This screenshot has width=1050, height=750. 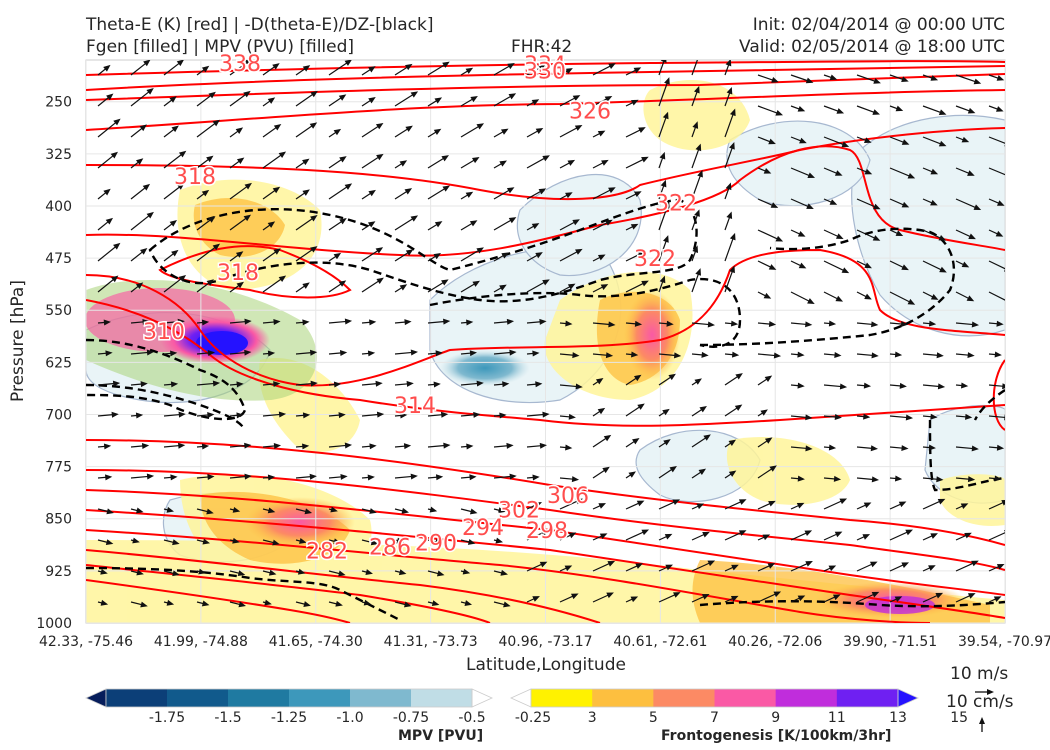 I want to click on theta-e-contour-label: 338, so click(x=240, y=64).